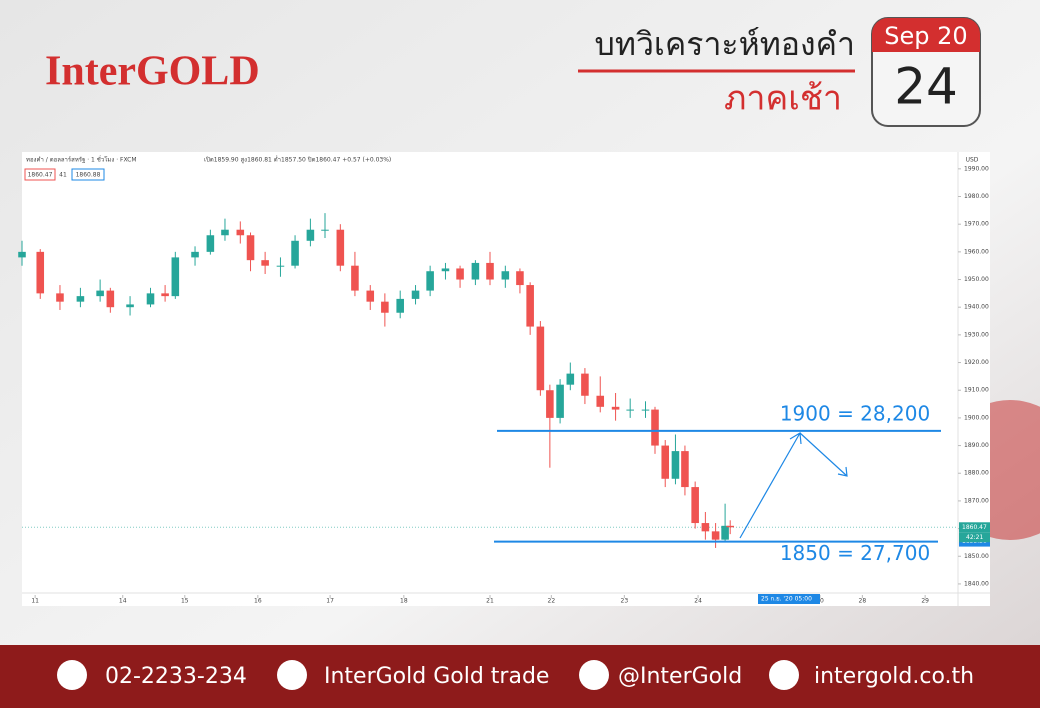 This screenshot has height=712, width=1040. What do you see at coordinates (855, 413) in the screenshot?
I see `level-annotation: 1900 = 28,200` at bounding box center [855, 413].